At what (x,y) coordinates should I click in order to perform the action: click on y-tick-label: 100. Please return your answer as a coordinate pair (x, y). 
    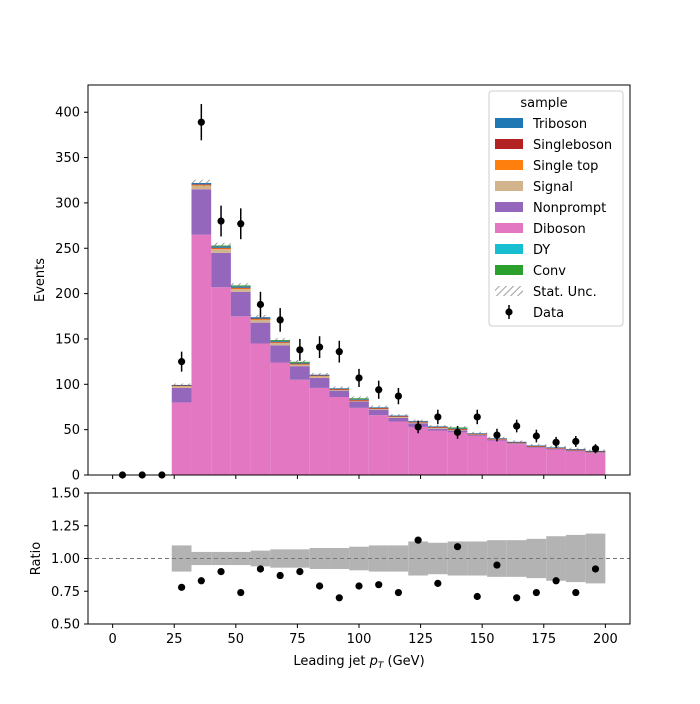
    Looking at the image, I should click on (67, 385).